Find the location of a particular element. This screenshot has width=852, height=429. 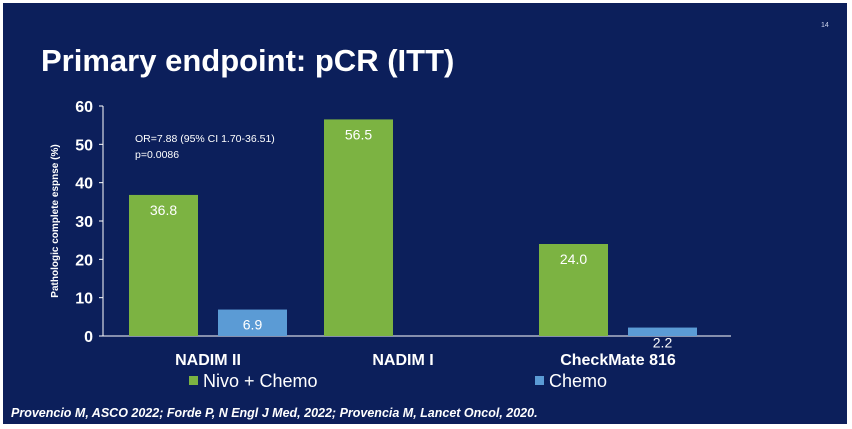

bar-value-label: 36.8 is located at coordinates (163, 210).